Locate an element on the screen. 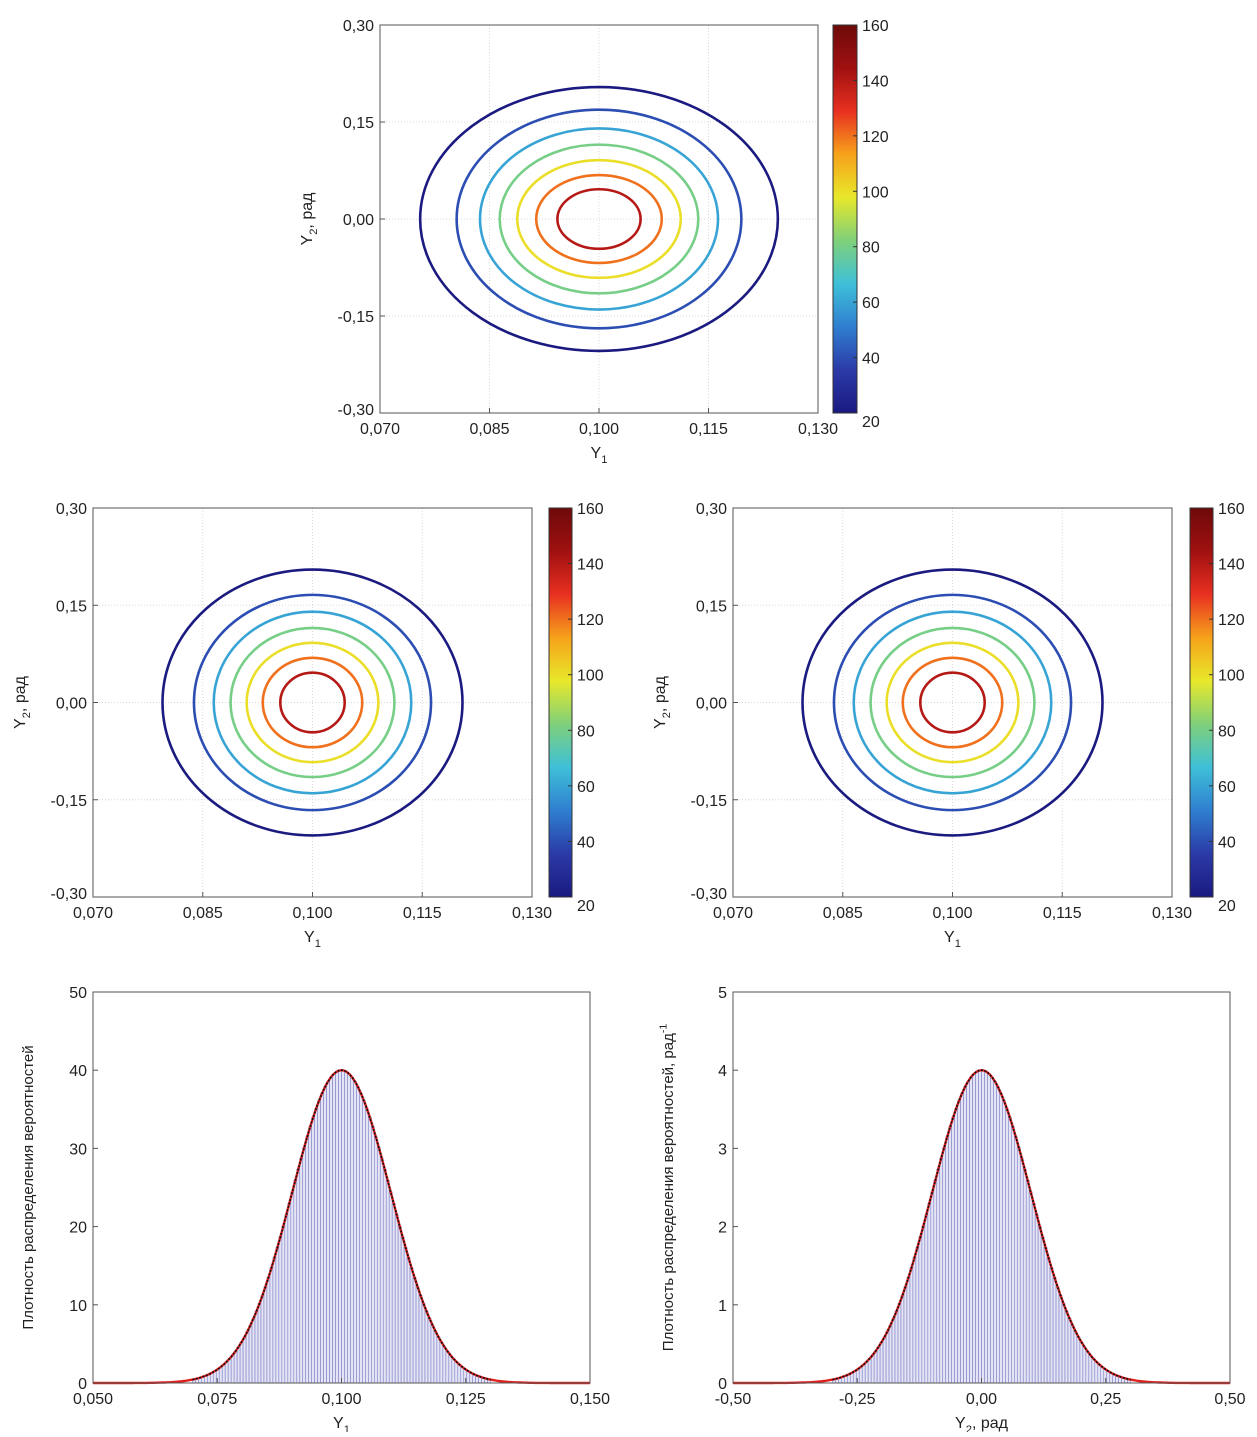 This screenshot has height=1437, width=1257. y-tick-label: -0,15 is located at coordinates (709, 801).